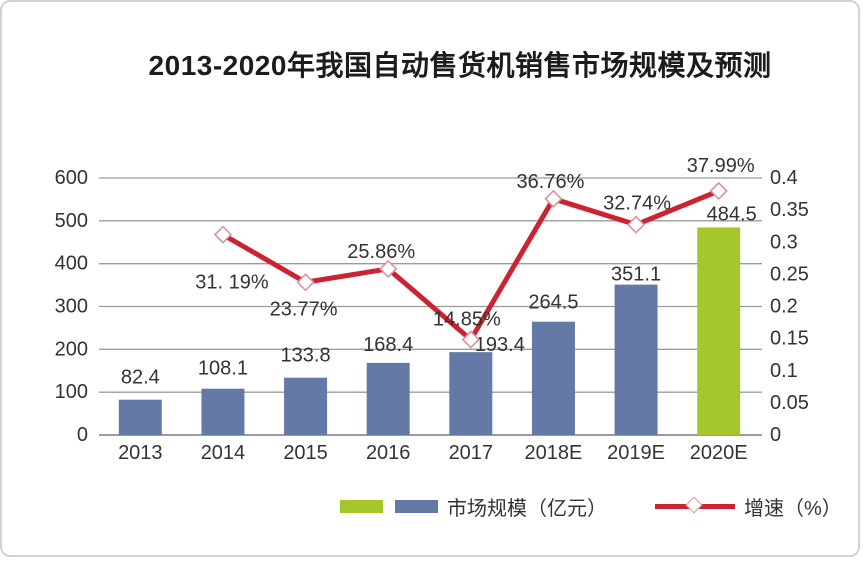 Image resolution: width=864 pixels, height=561 pixels. Describe the element at coordinates (232, 283) in the screenshot. I see `growth-point-label: 31. 19%` at that location.